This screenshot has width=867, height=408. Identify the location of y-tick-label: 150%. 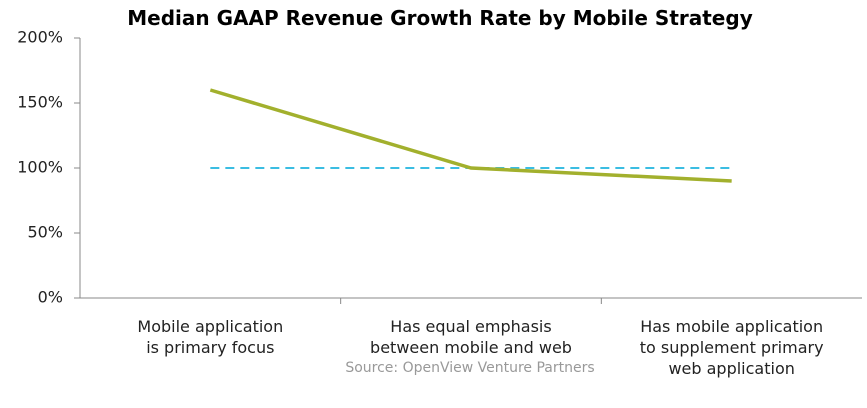
(40, 102).